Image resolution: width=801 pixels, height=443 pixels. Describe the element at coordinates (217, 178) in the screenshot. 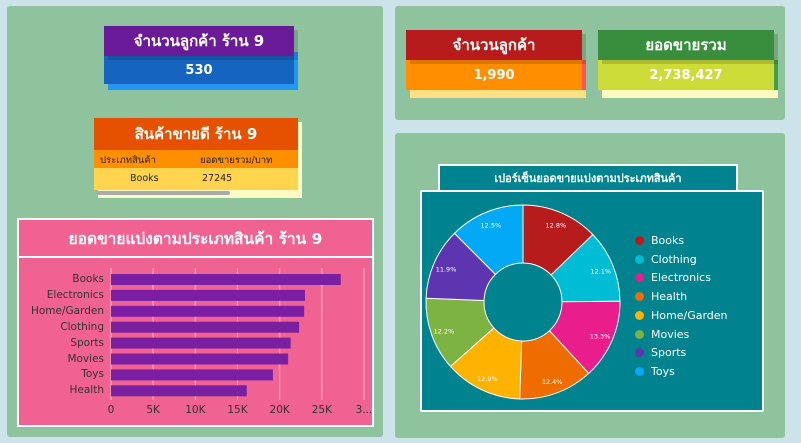

I see `cell-sales: 27245` at that location.